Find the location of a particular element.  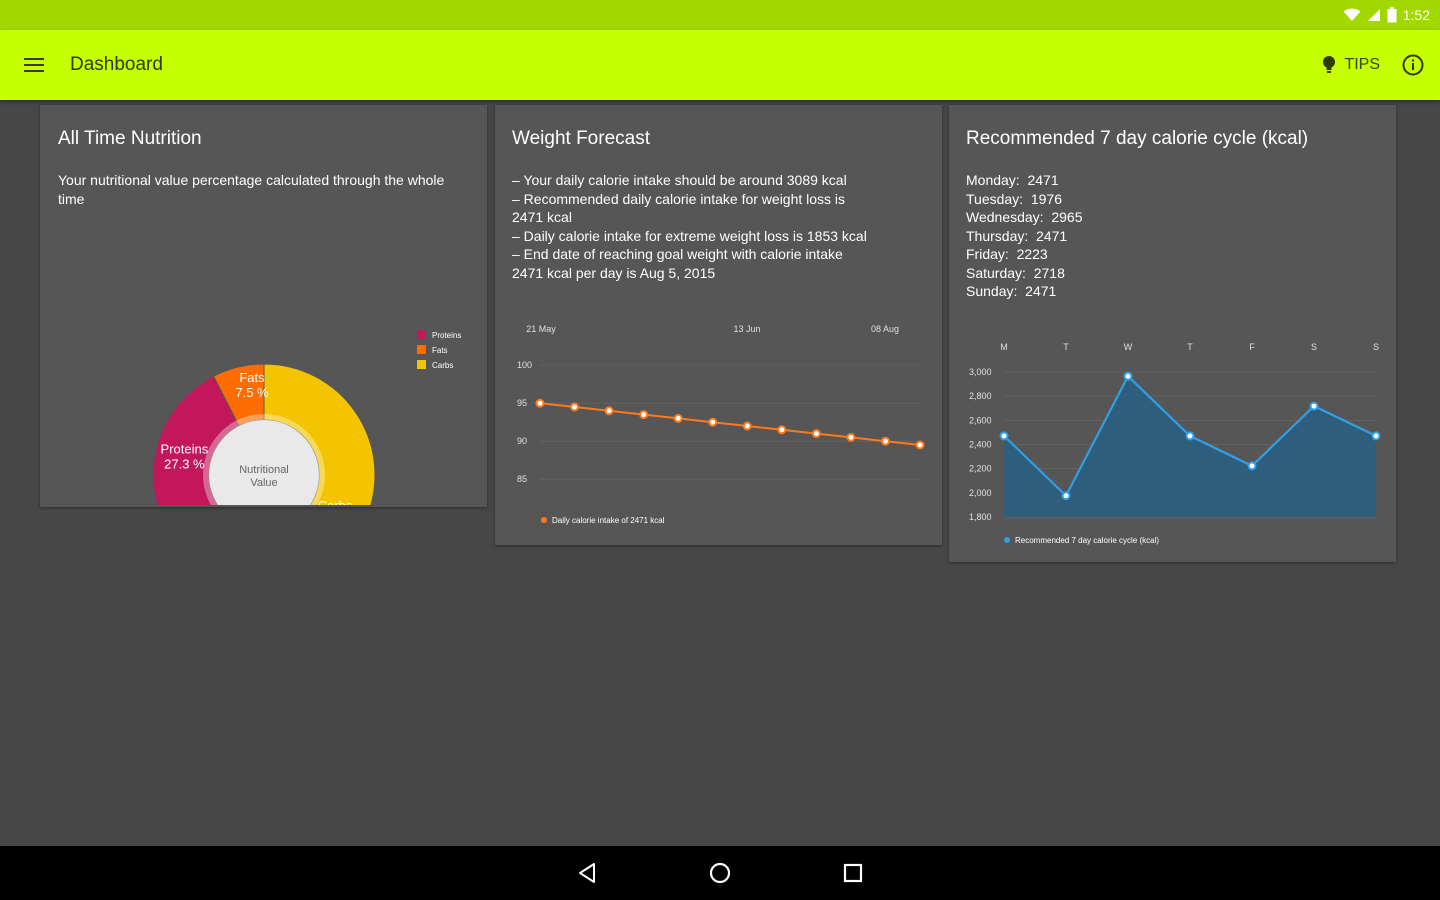

donut-hole is located at coordinates (264, 462).